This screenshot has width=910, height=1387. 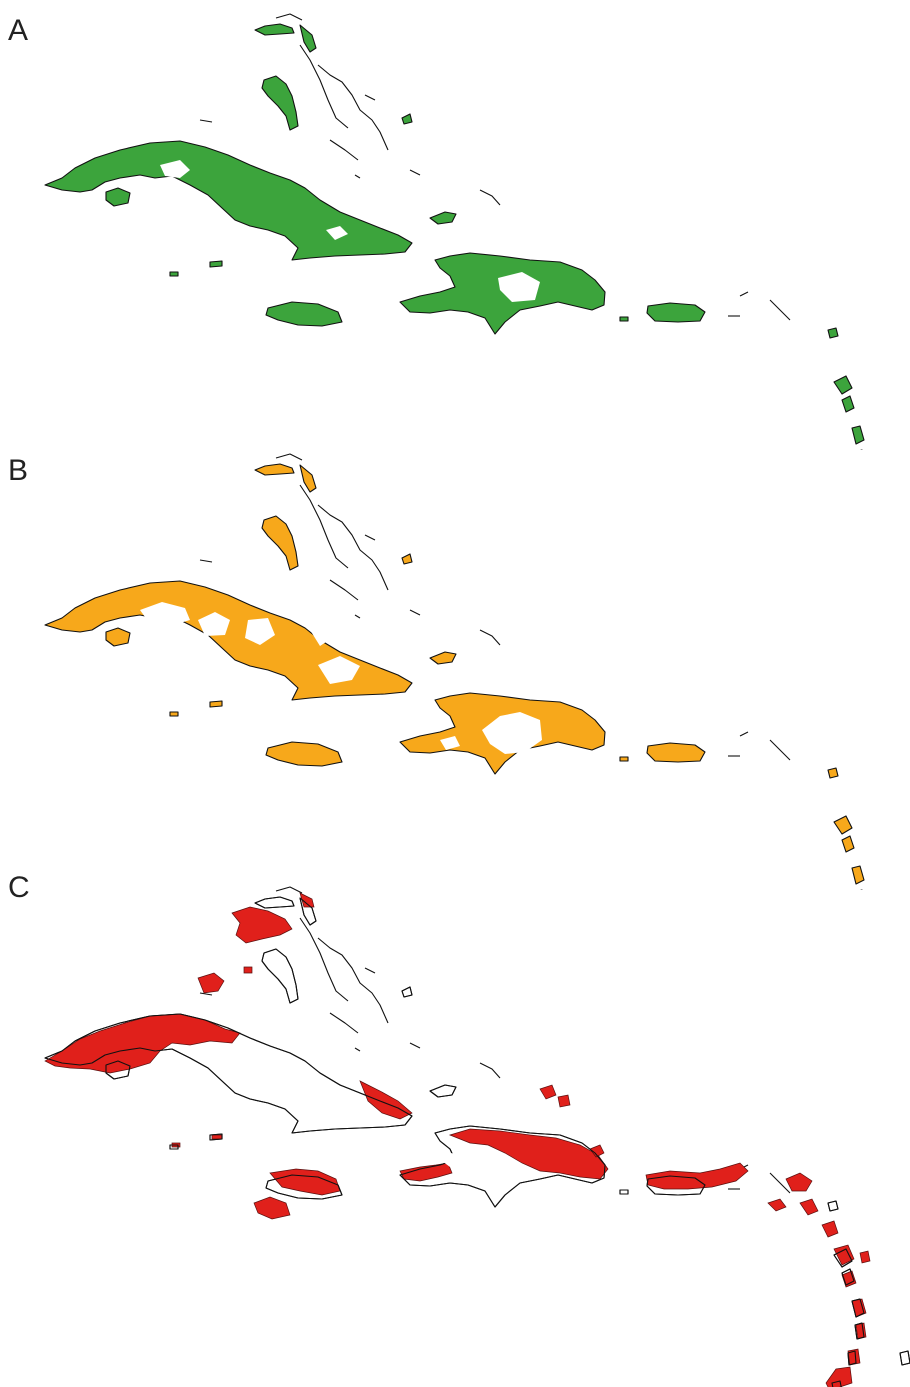 What do you see at coordinates (274, 29) in the screenshot?
I see `island-grand-bahama` at bounding box center [274, 29].